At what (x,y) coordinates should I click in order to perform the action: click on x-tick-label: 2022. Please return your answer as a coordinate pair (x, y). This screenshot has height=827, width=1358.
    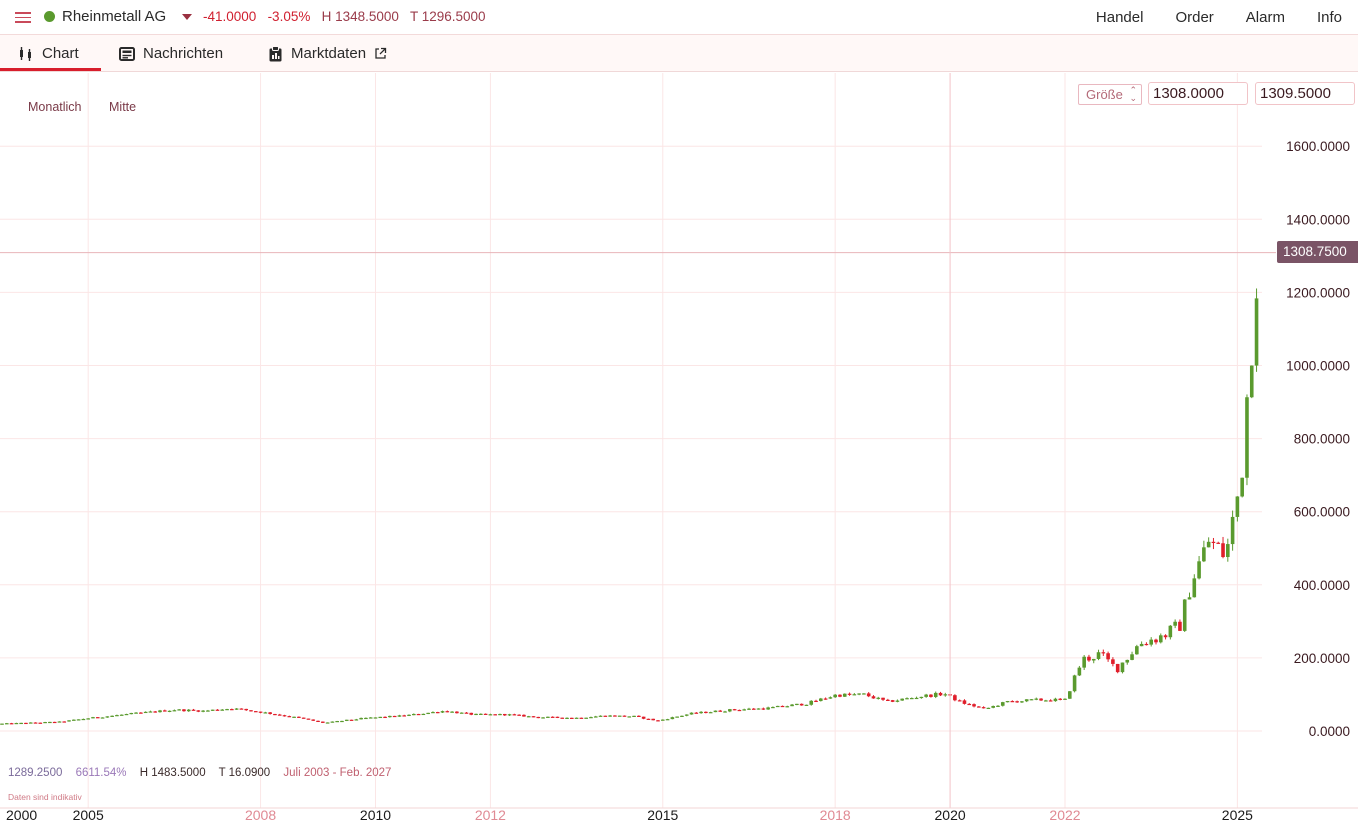
    Looking at the image, I should click on (1064, 815).